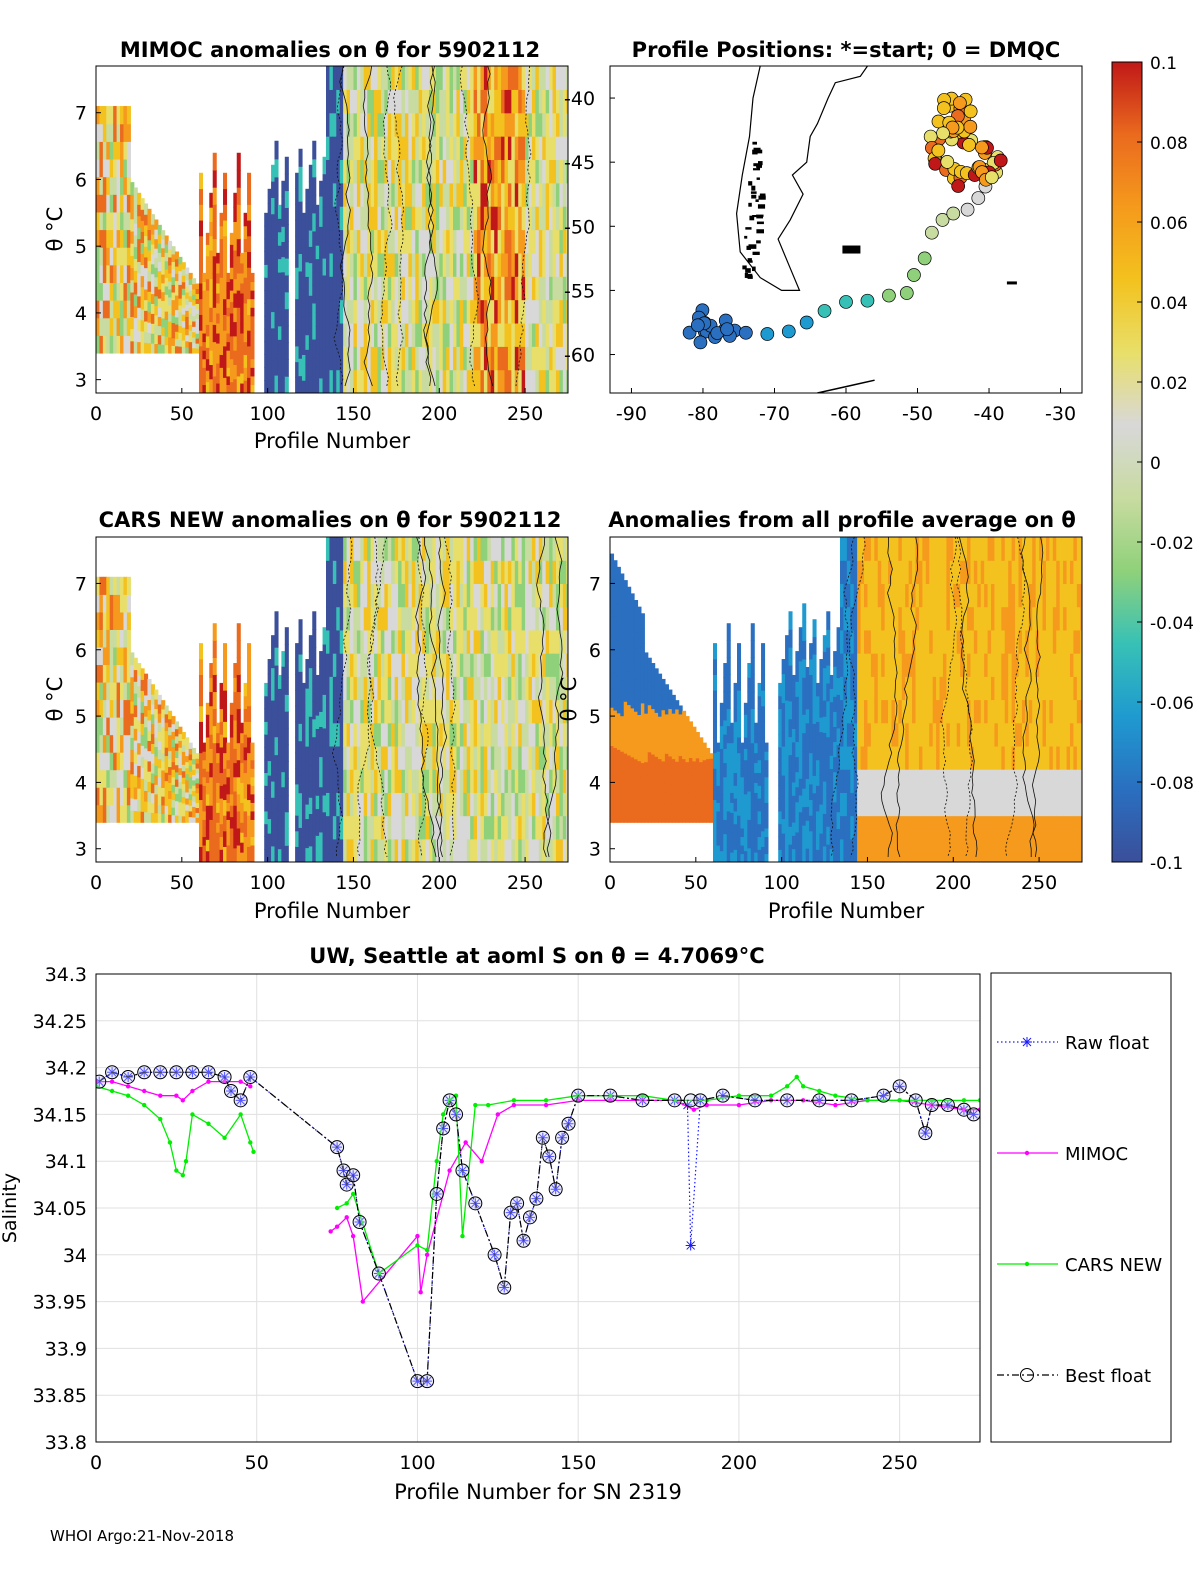  I want to click on y-tick-label: 4, so click(81, 783).